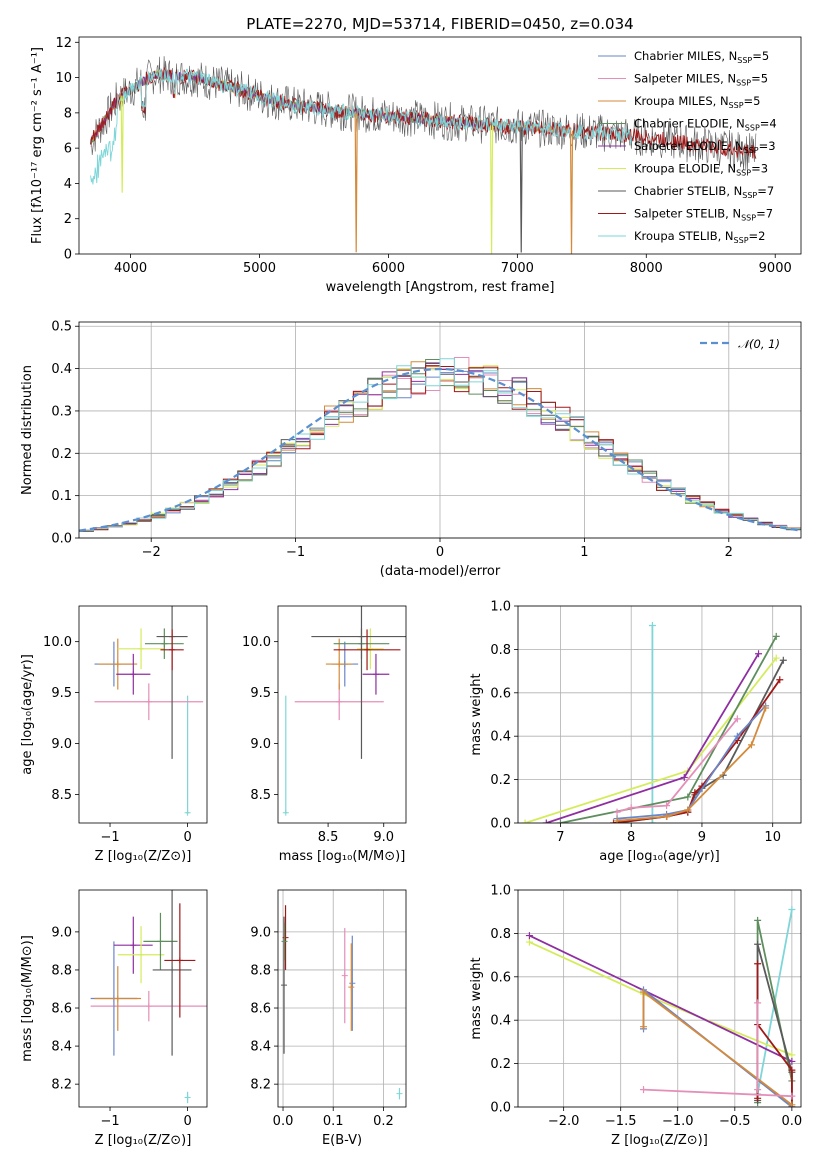 This screenshot has height=1170, width=819. I want to click on point-marker-kroupa_stelib, so click(187, 812).